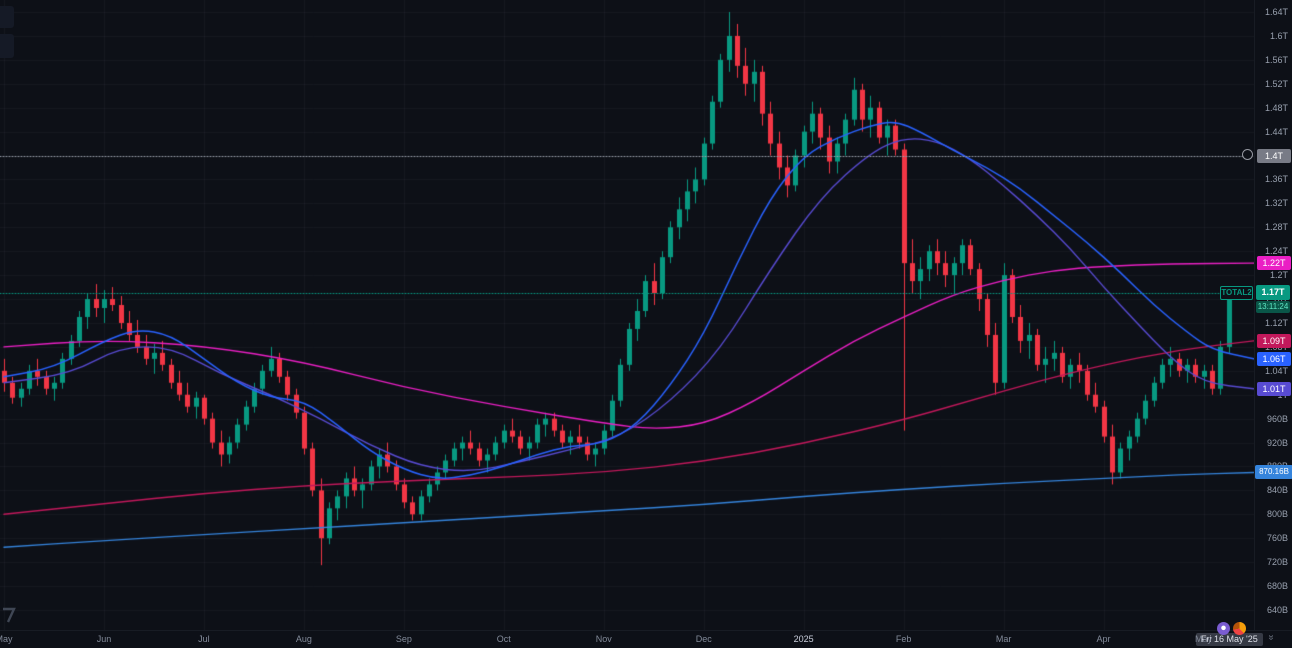 Image resolution: width=1292 pixels, height=648 pixels. I want to click on price-tick: 1.6T, so click(1278, 35).